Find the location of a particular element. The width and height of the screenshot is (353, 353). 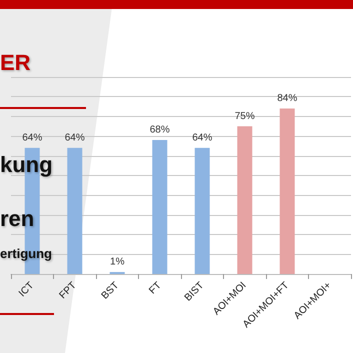

x-tick-label: FT is located at coordinates (155, 288).